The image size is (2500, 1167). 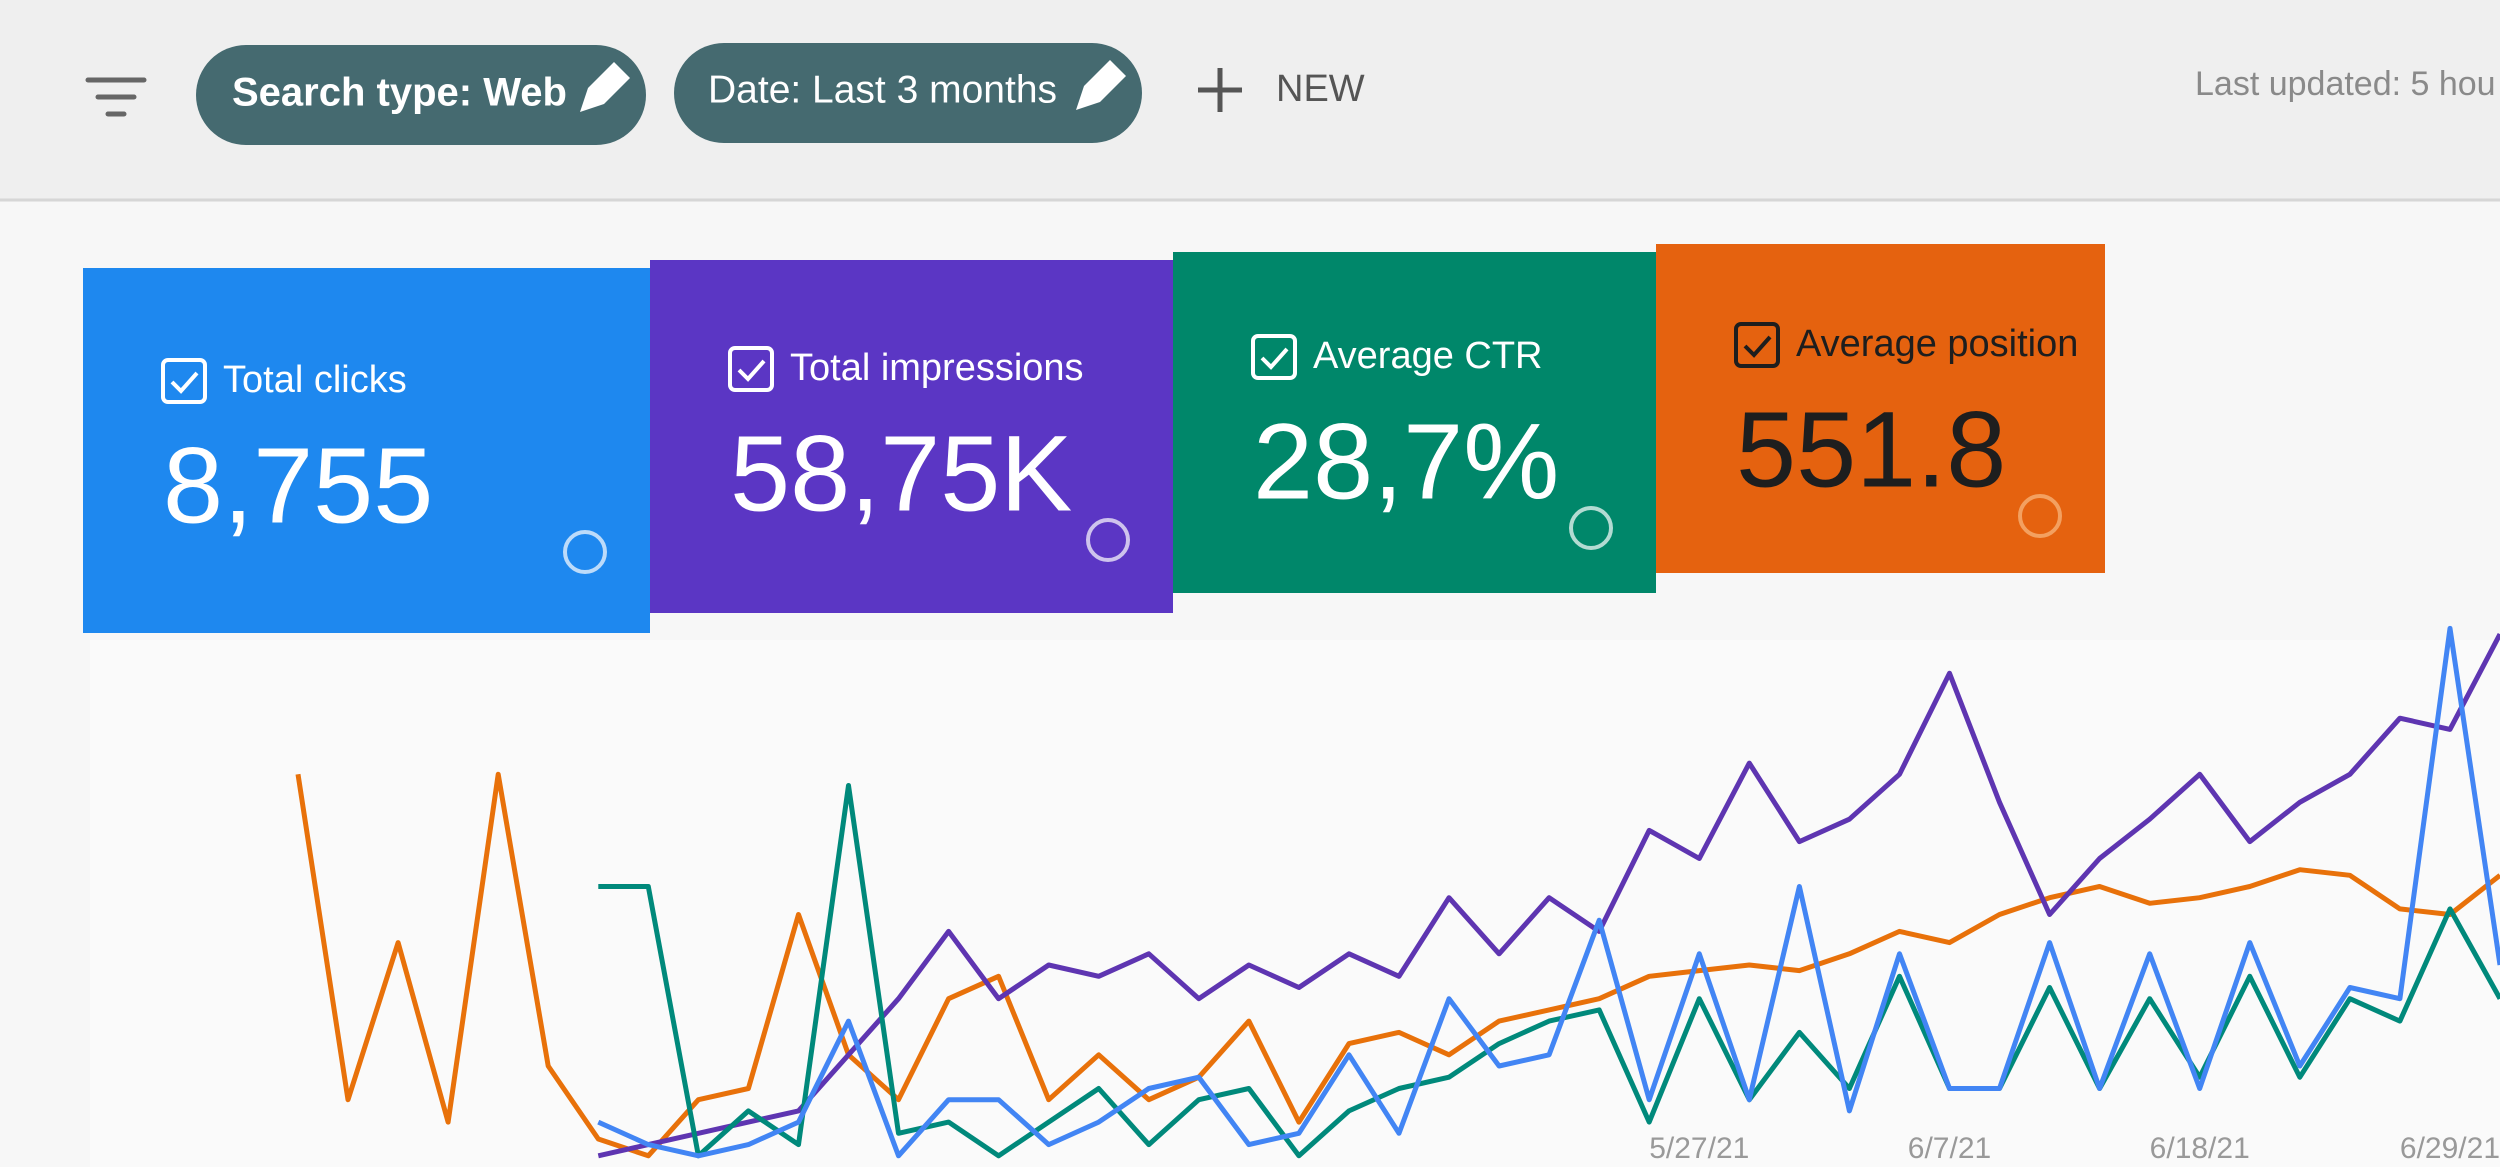 What do you see at coordinates (1220, 90) in the screenshot?
I see `plus-icon` at bounding box center [1220, 90].